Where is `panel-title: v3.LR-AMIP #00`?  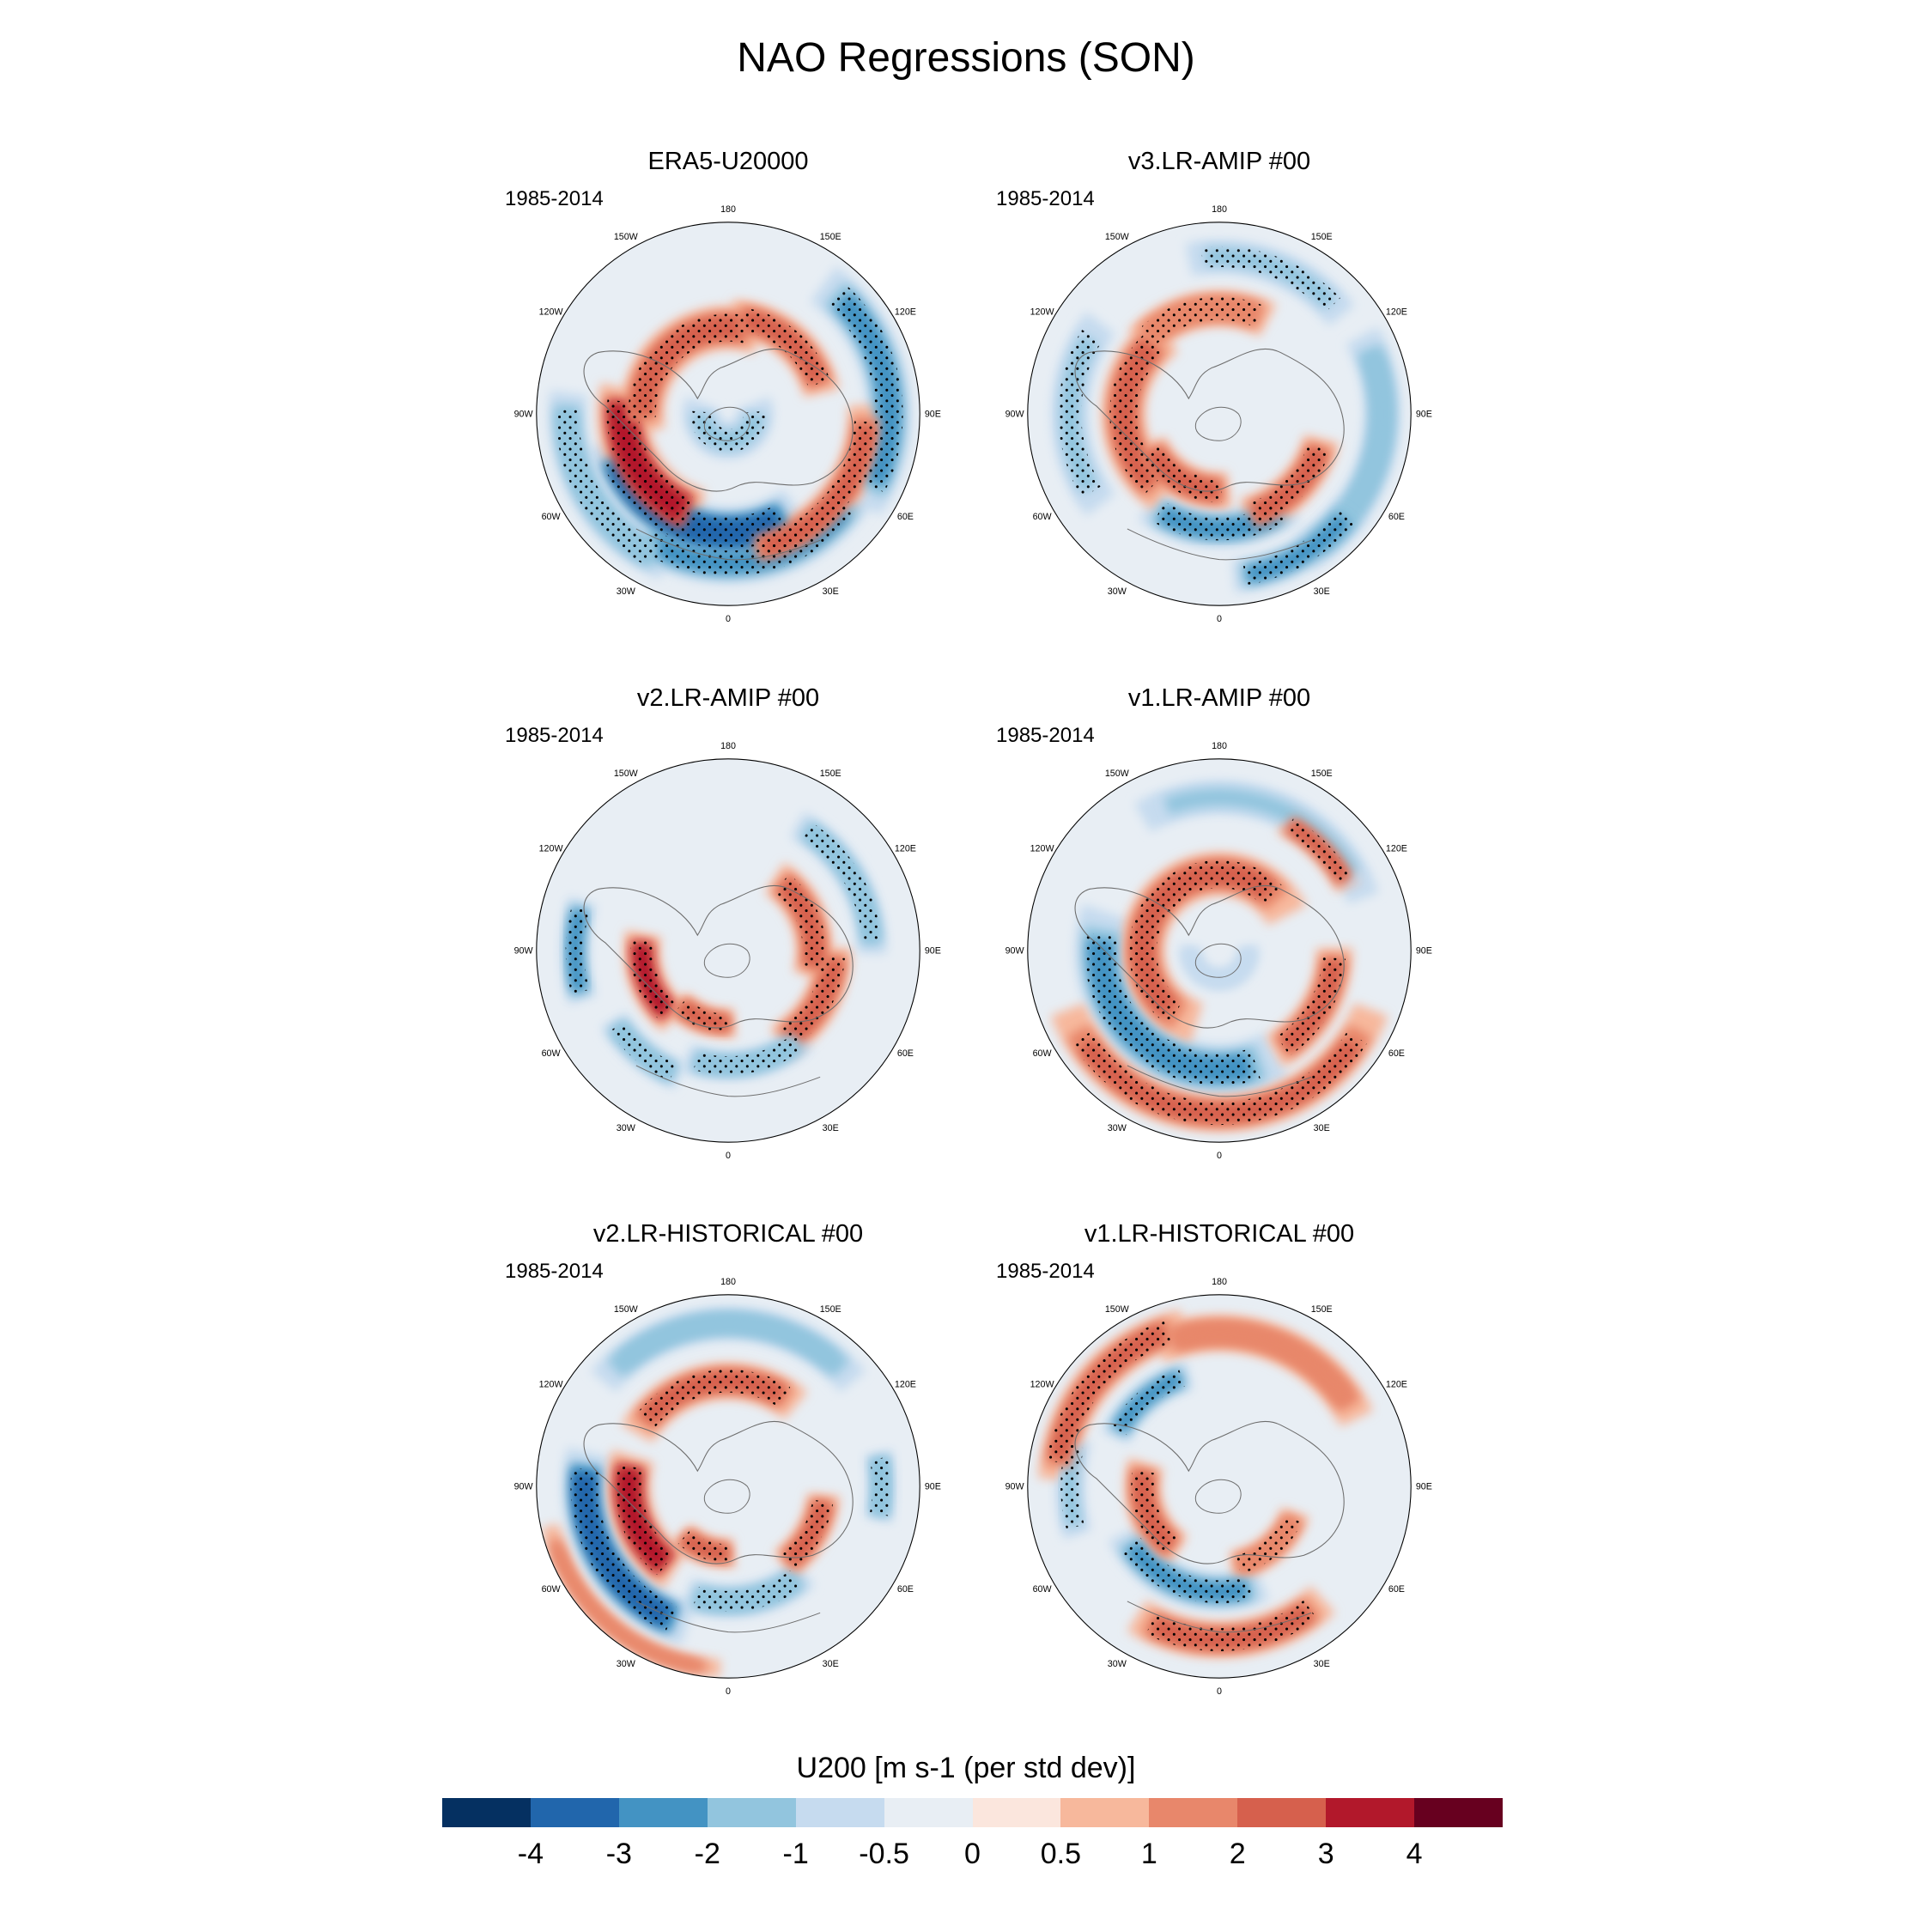
panel-title: v3.LR-AMIP #00 is located at coordinates (1219, 161).